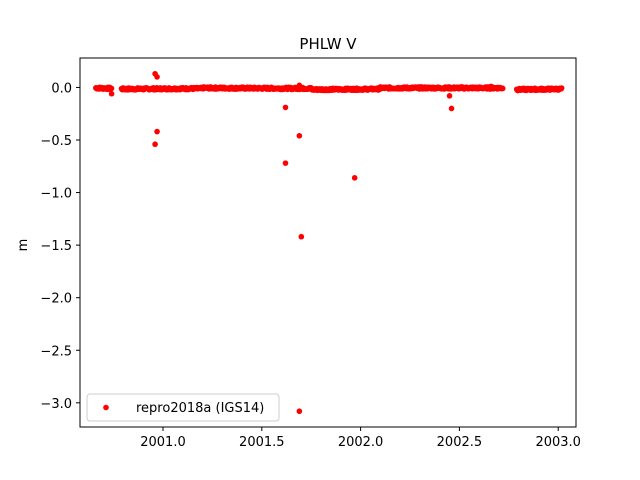  I want to click on x-tick-label: 2003.0, so click(558, 442).